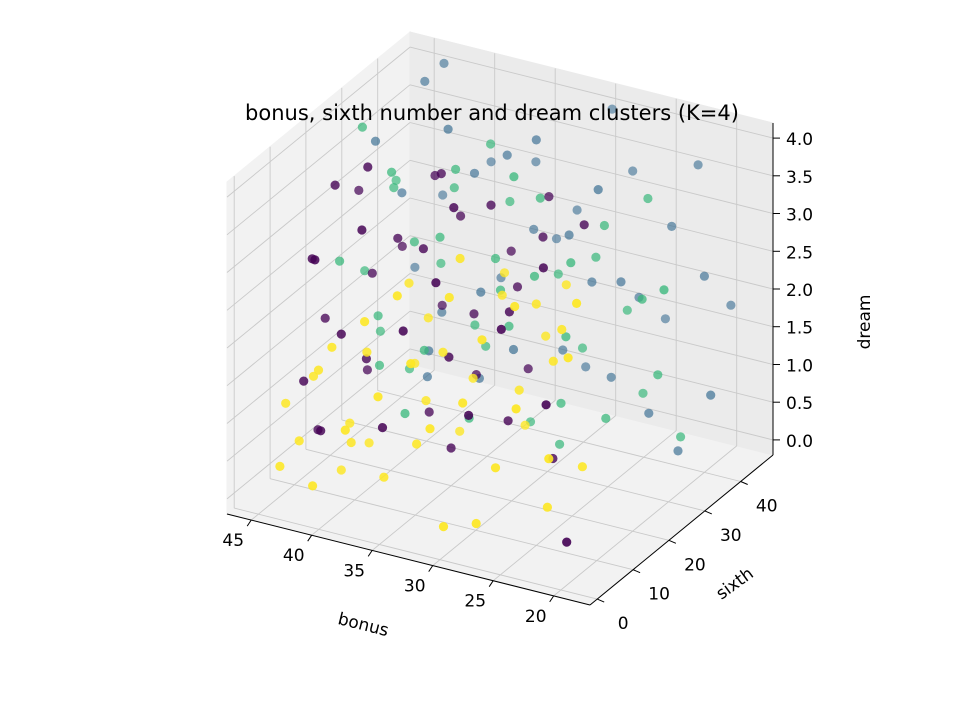 The height and width of the screenshot is (725, 960). What do you see at coordinates (799, 442) in the screenshot?
I see `z-tick-label: 0.0` at bounding box center [799, 442].